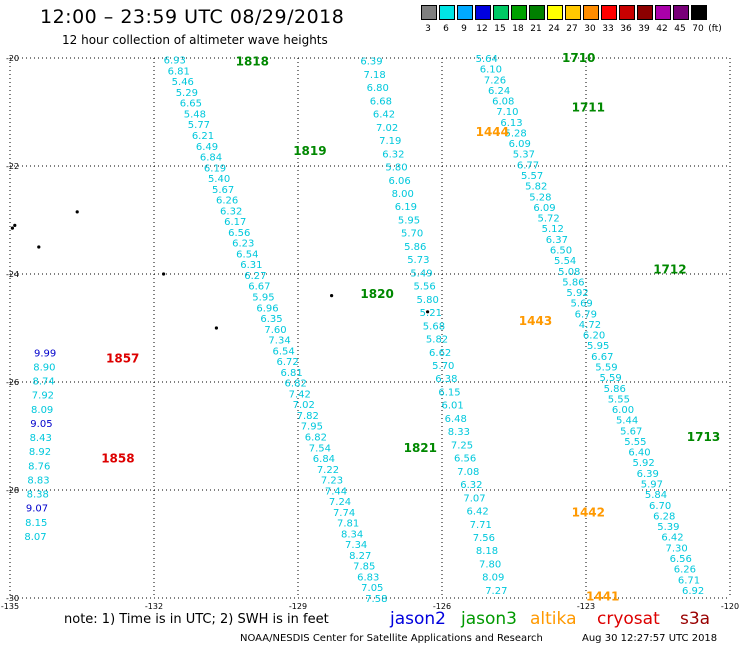  I want to click on x-tick-label: -129, so click(298, 606).